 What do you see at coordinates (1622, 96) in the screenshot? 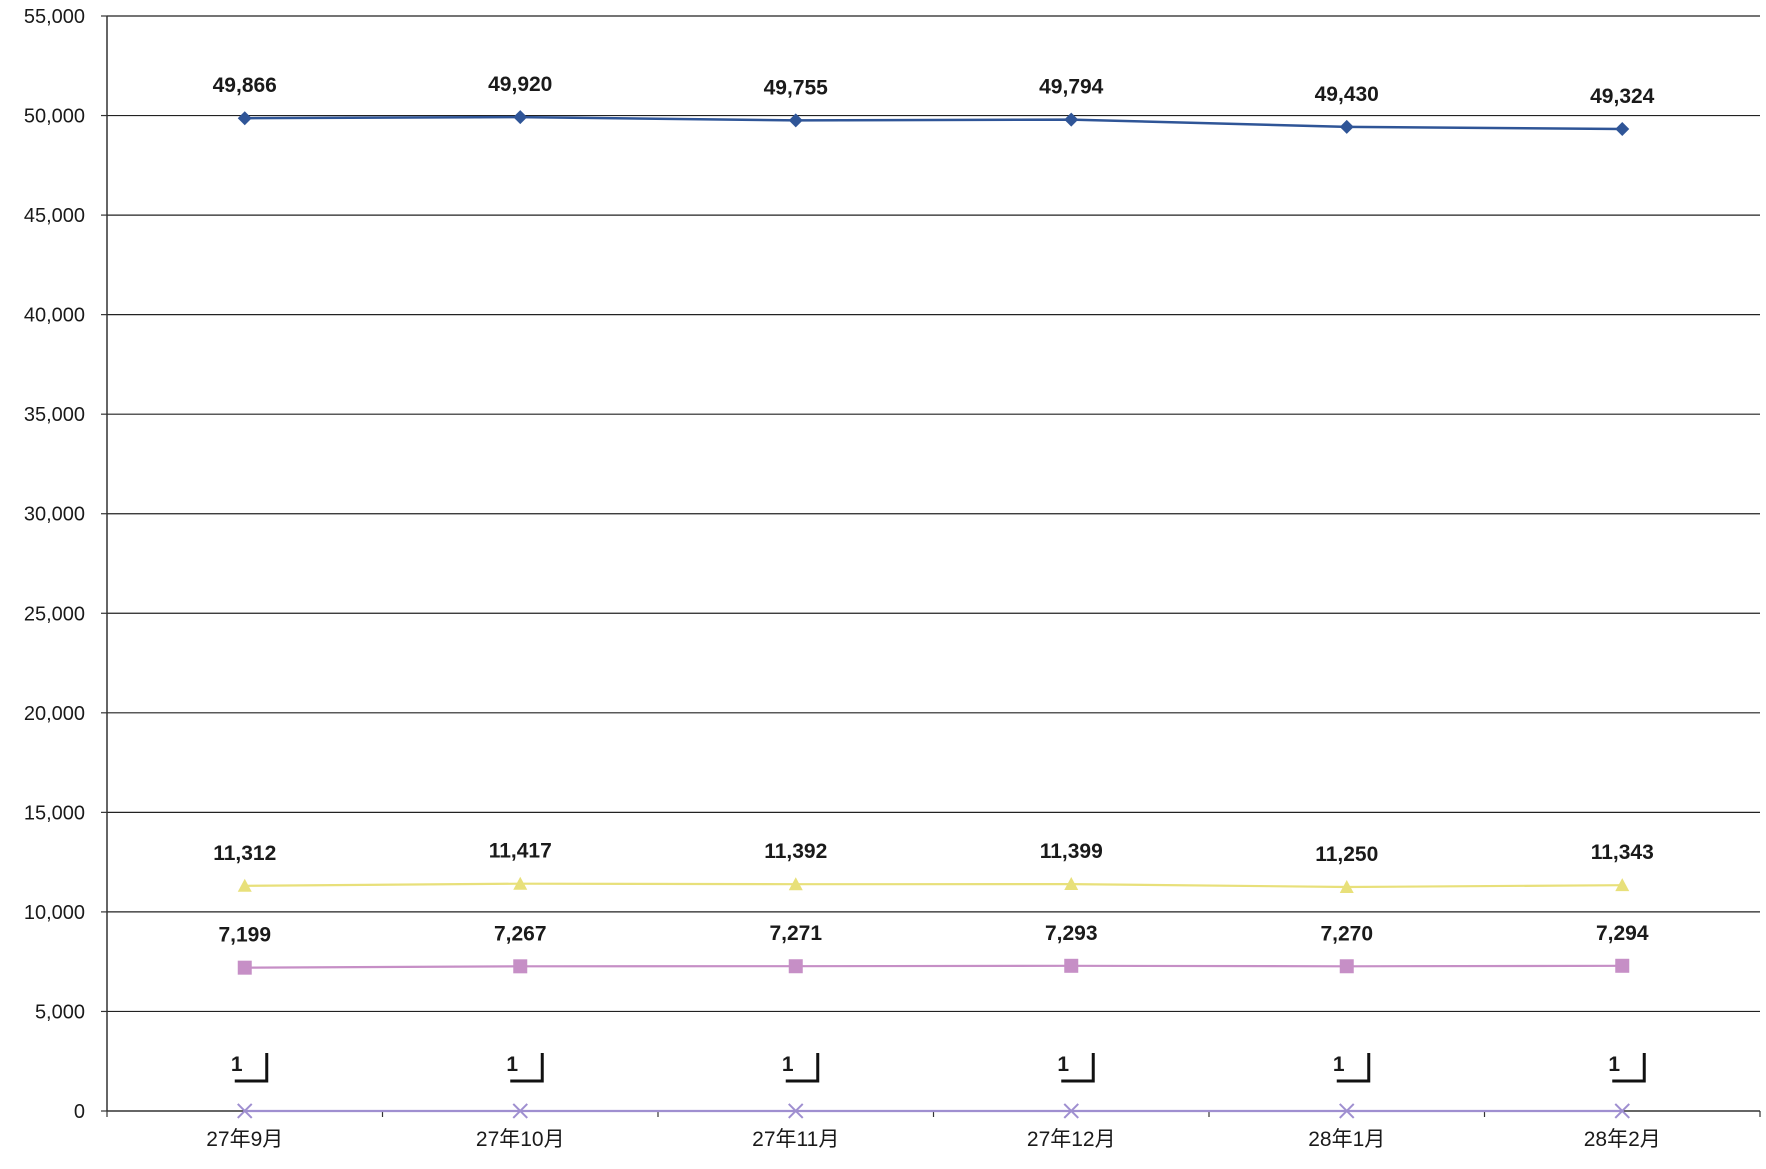
I see `data-label: 49,324` at bounding box center [1622, 96].